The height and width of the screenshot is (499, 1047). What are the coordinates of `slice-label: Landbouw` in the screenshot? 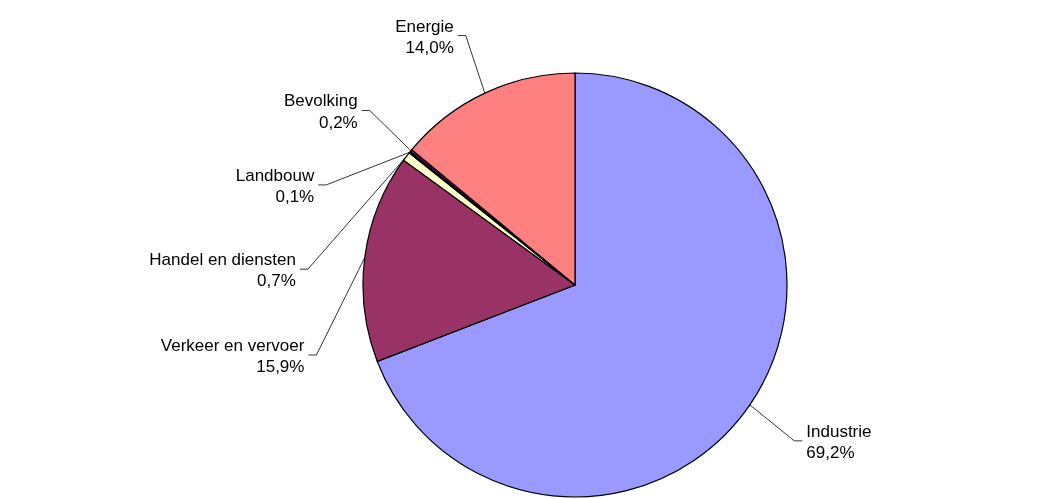 It's located at (275, 175).